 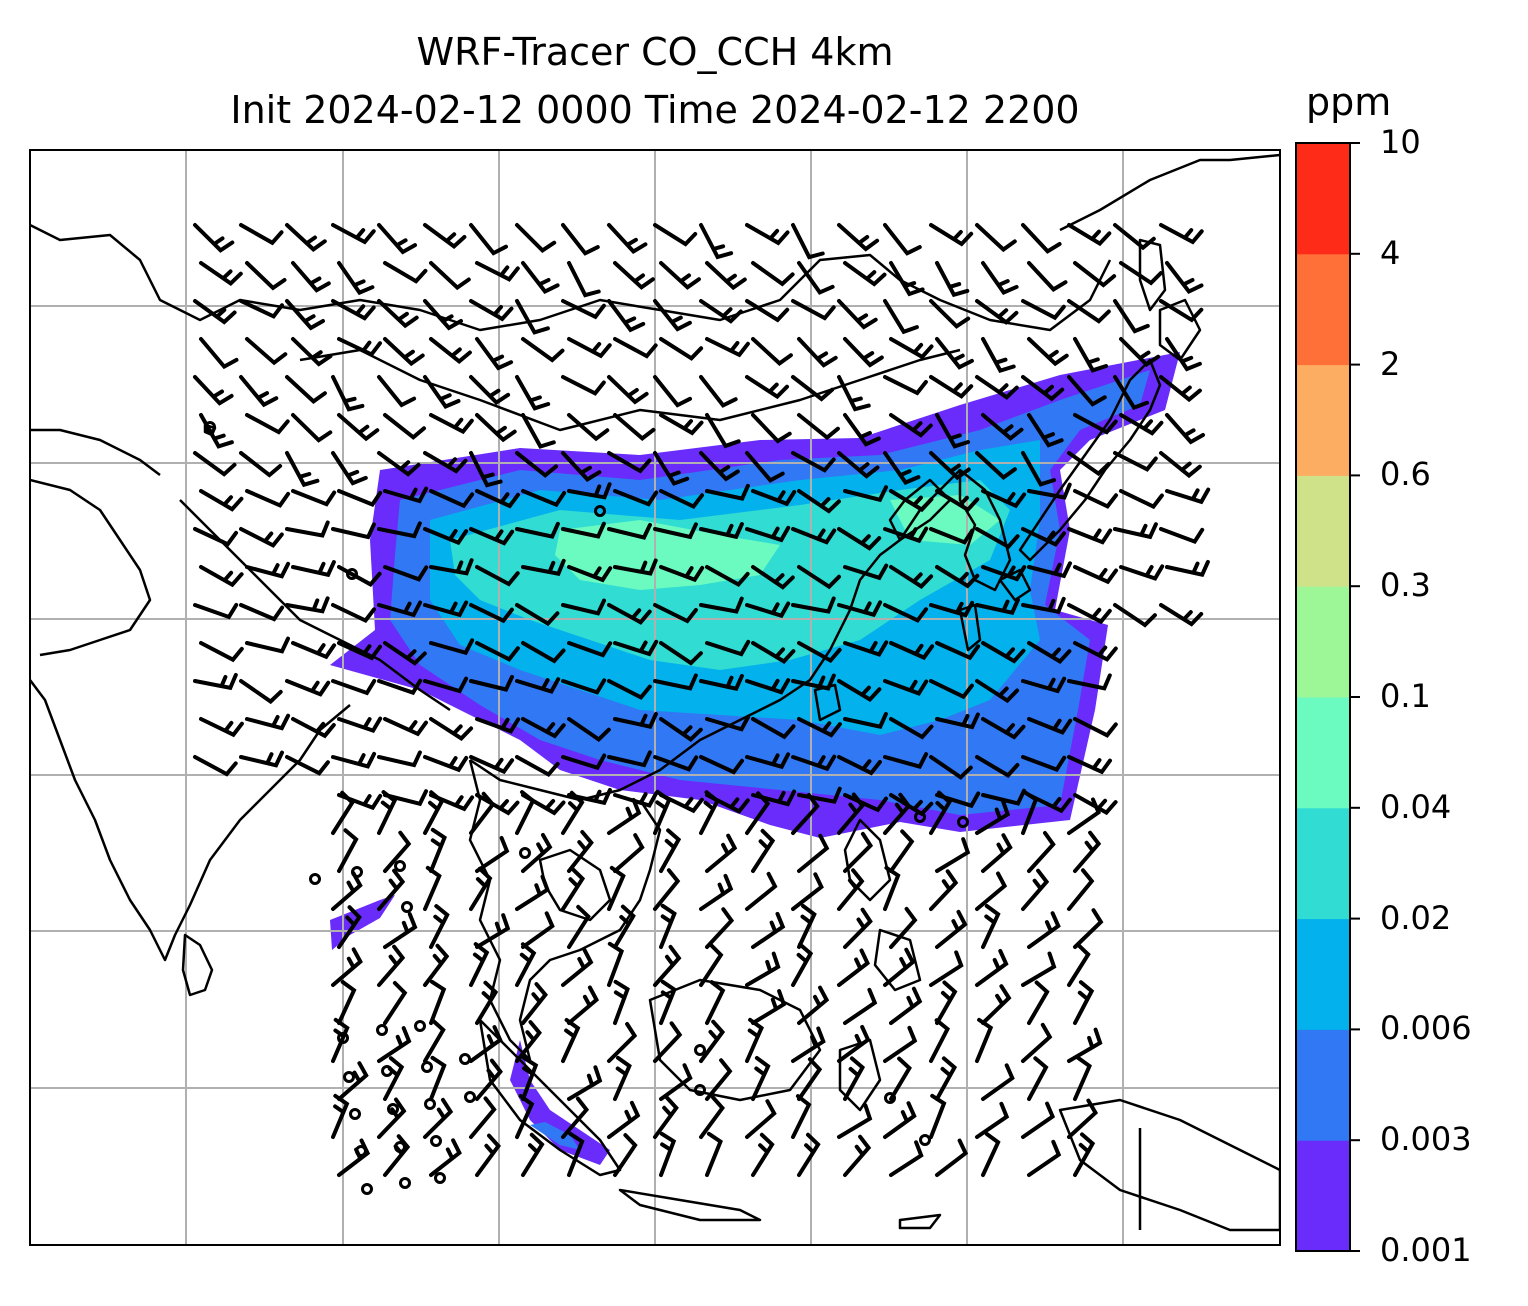 What do you see at coordinates (1169, 1165) in the screenshot?
I see `new-guinea` at bounding box center [1169, 1165].